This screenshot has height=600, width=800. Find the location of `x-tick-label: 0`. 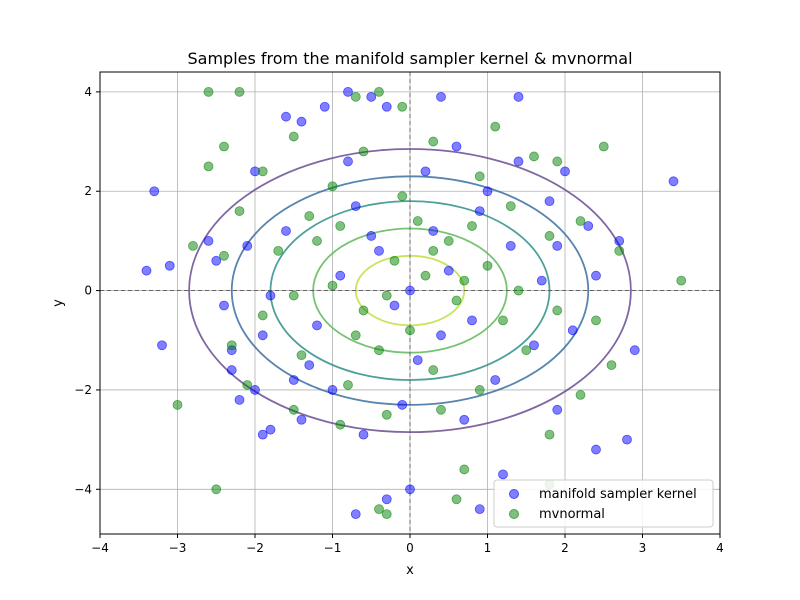

x-tick-label: 0 is located at coordinates (410, 548).